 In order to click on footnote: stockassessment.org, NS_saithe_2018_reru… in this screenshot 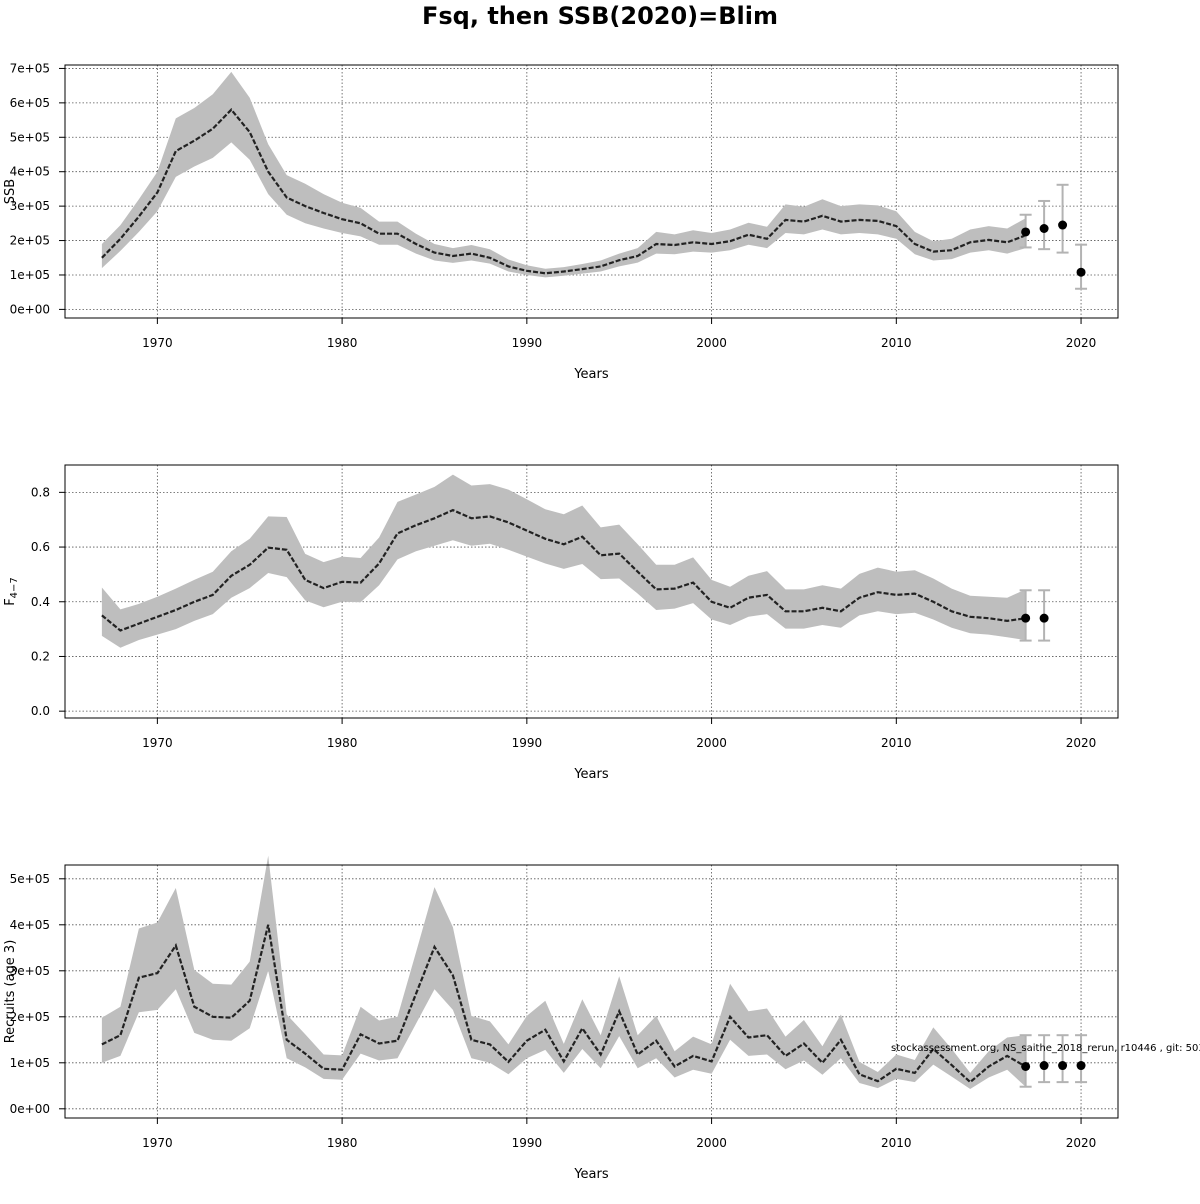, I will do `click(1045, 1048)`.